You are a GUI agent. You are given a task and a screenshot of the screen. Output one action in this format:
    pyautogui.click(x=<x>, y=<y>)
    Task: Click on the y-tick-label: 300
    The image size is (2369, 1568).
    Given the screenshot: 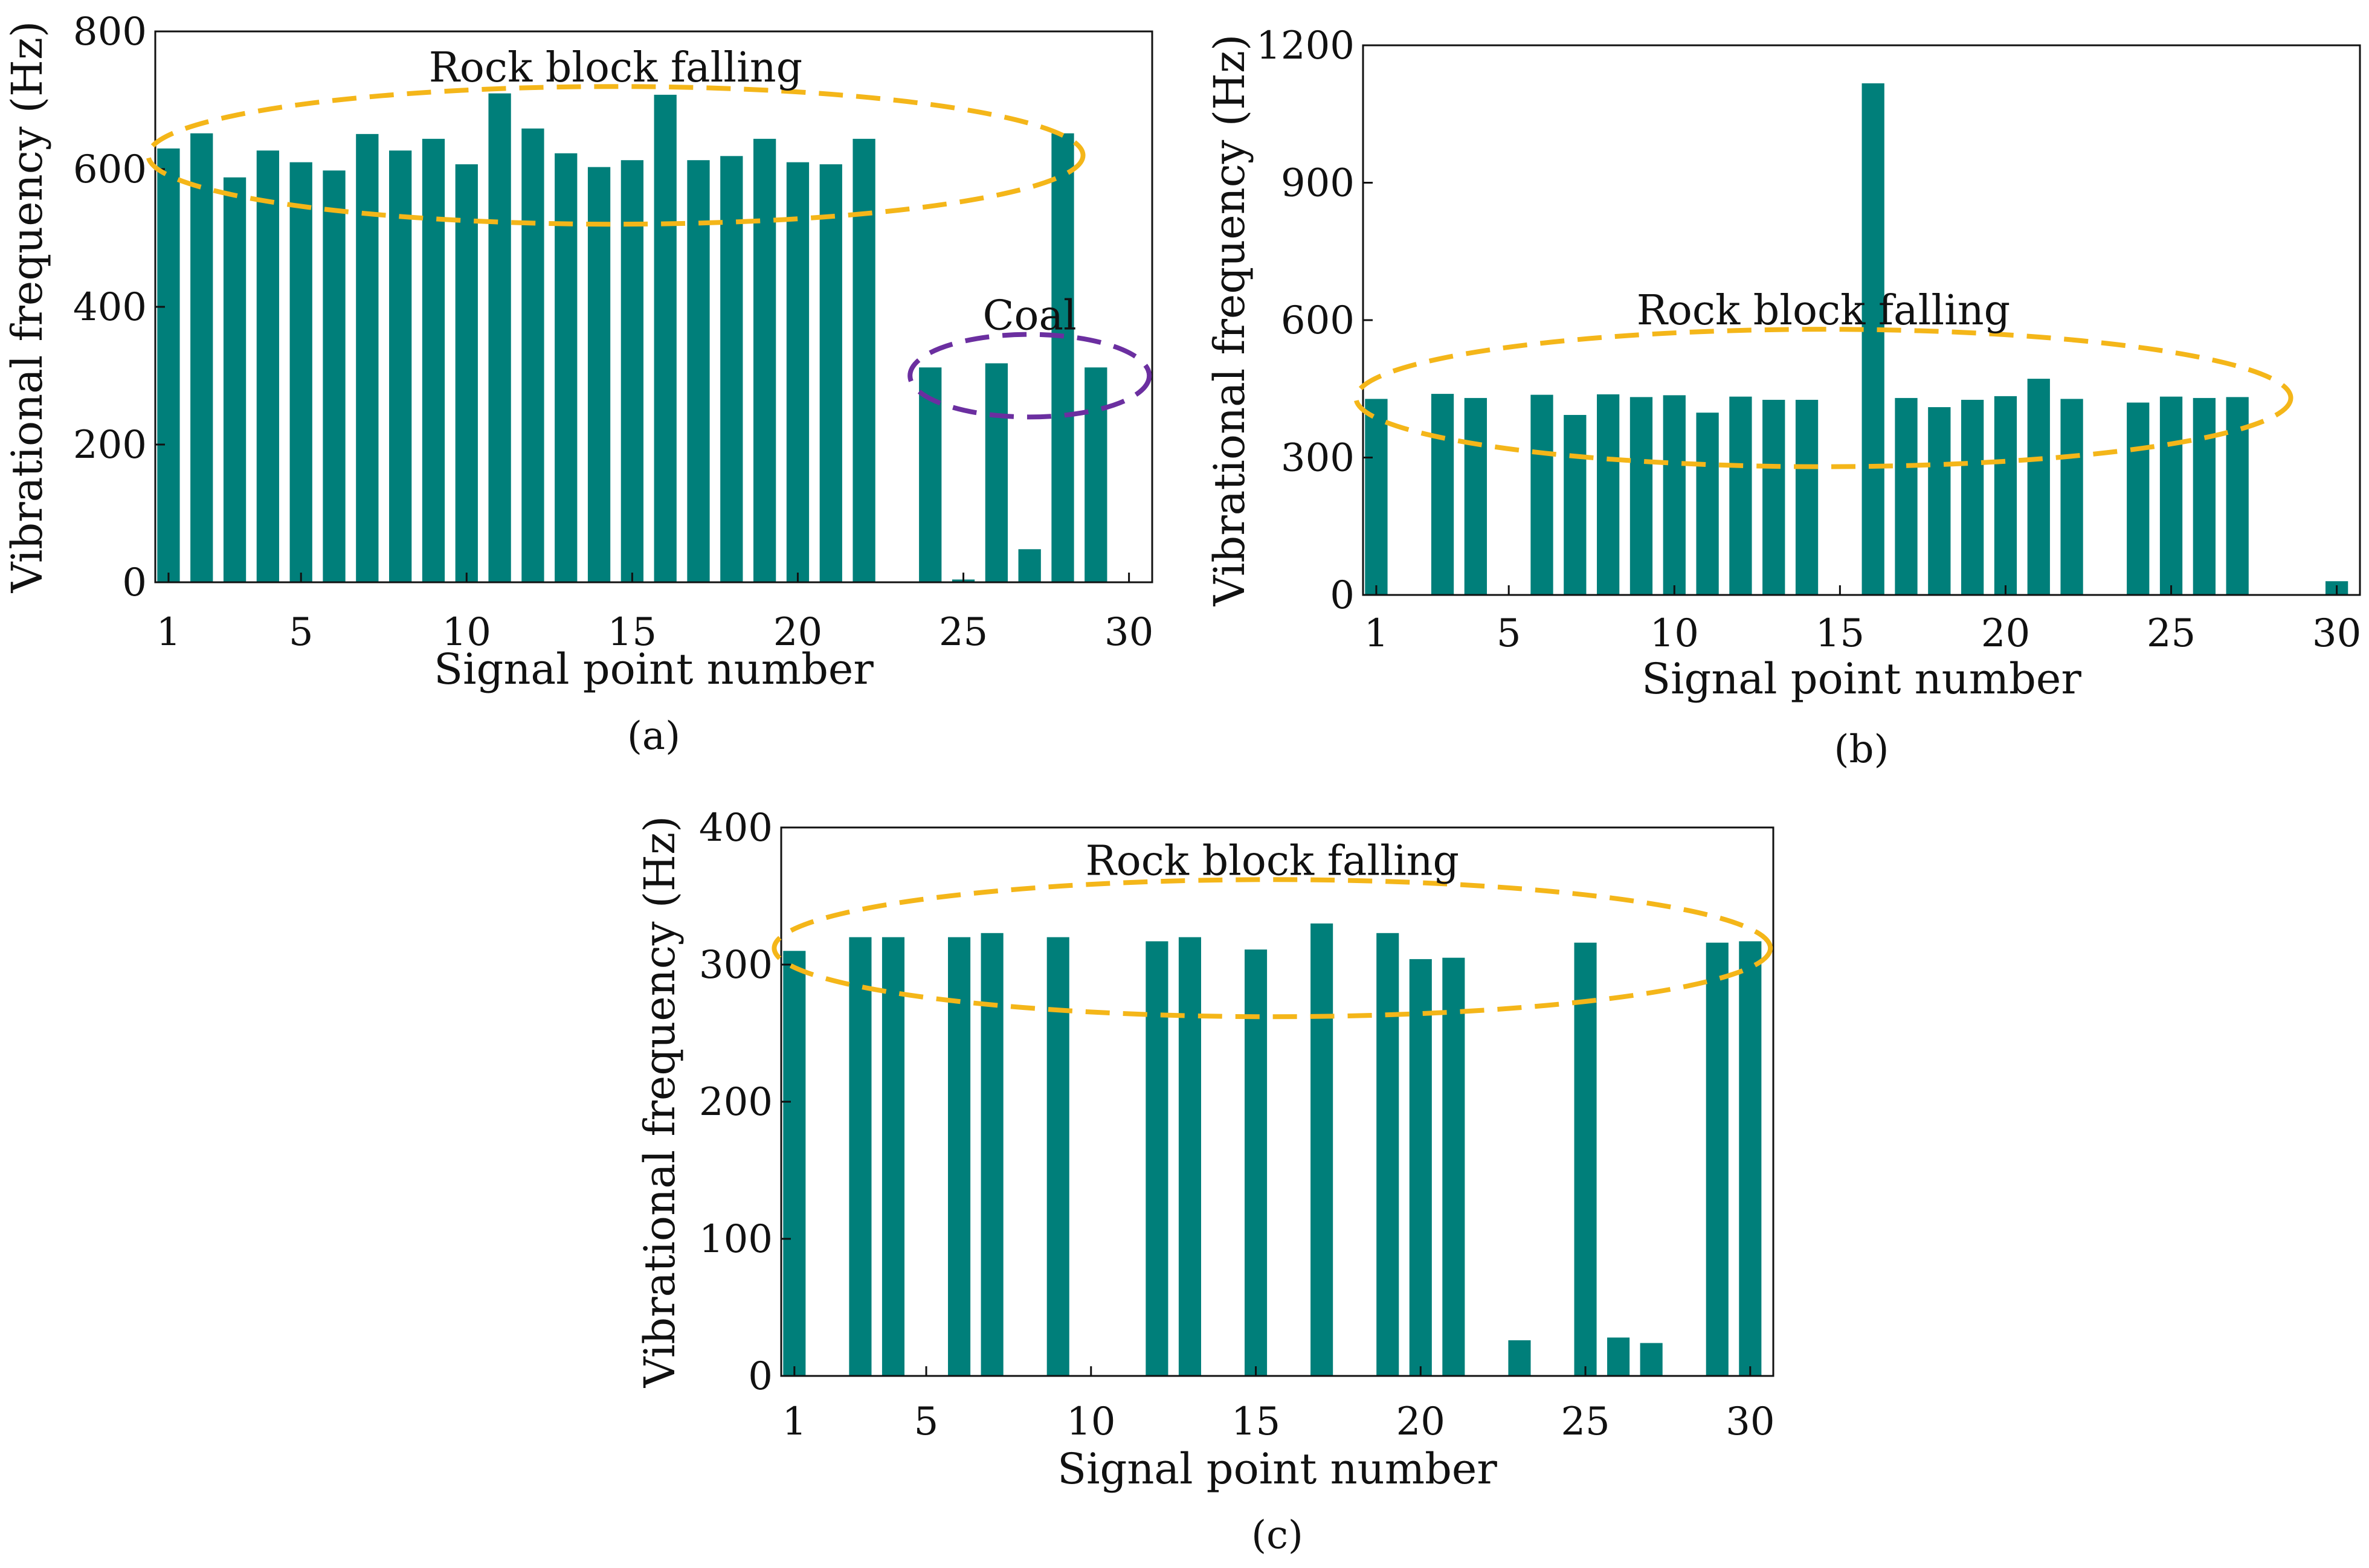 What is the action you would take?
    pyautogui.click(x=1318, y=458)
    